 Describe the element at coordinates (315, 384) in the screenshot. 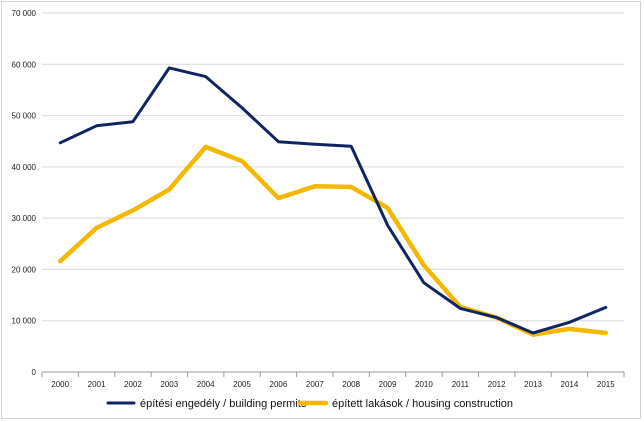

I see `x-tick-label: 2007` at that location.